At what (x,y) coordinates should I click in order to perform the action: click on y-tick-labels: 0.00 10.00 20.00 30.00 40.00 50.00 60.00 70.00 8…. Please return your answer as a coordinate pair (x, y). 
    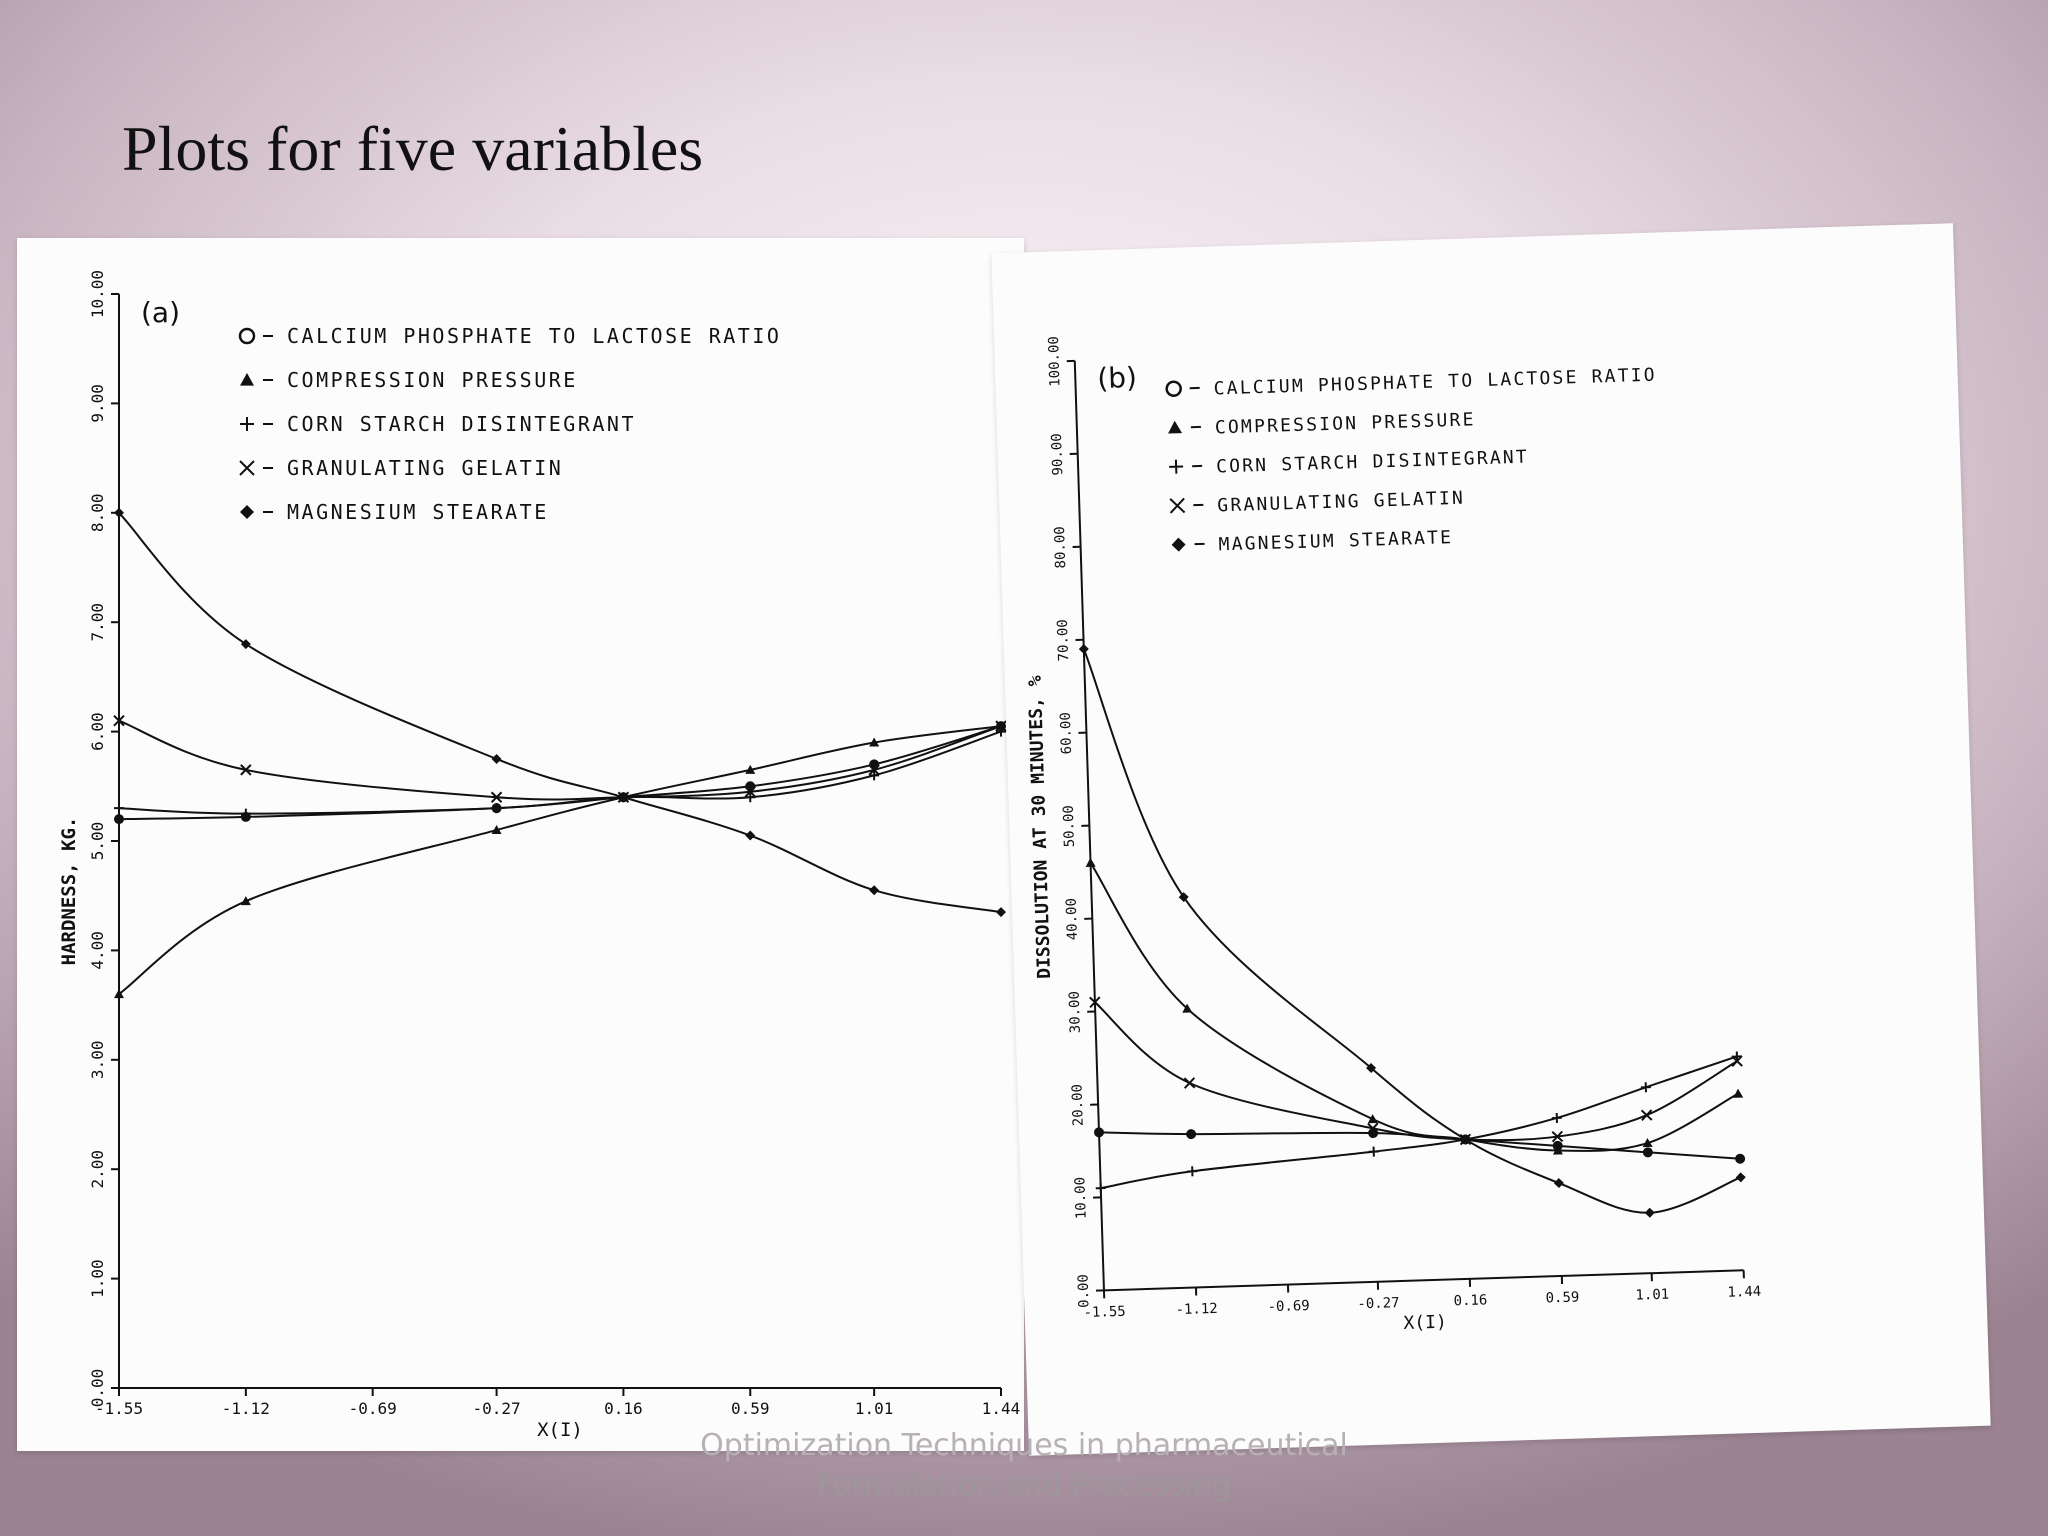
    Looking at the image, I should click on (1075, 822).